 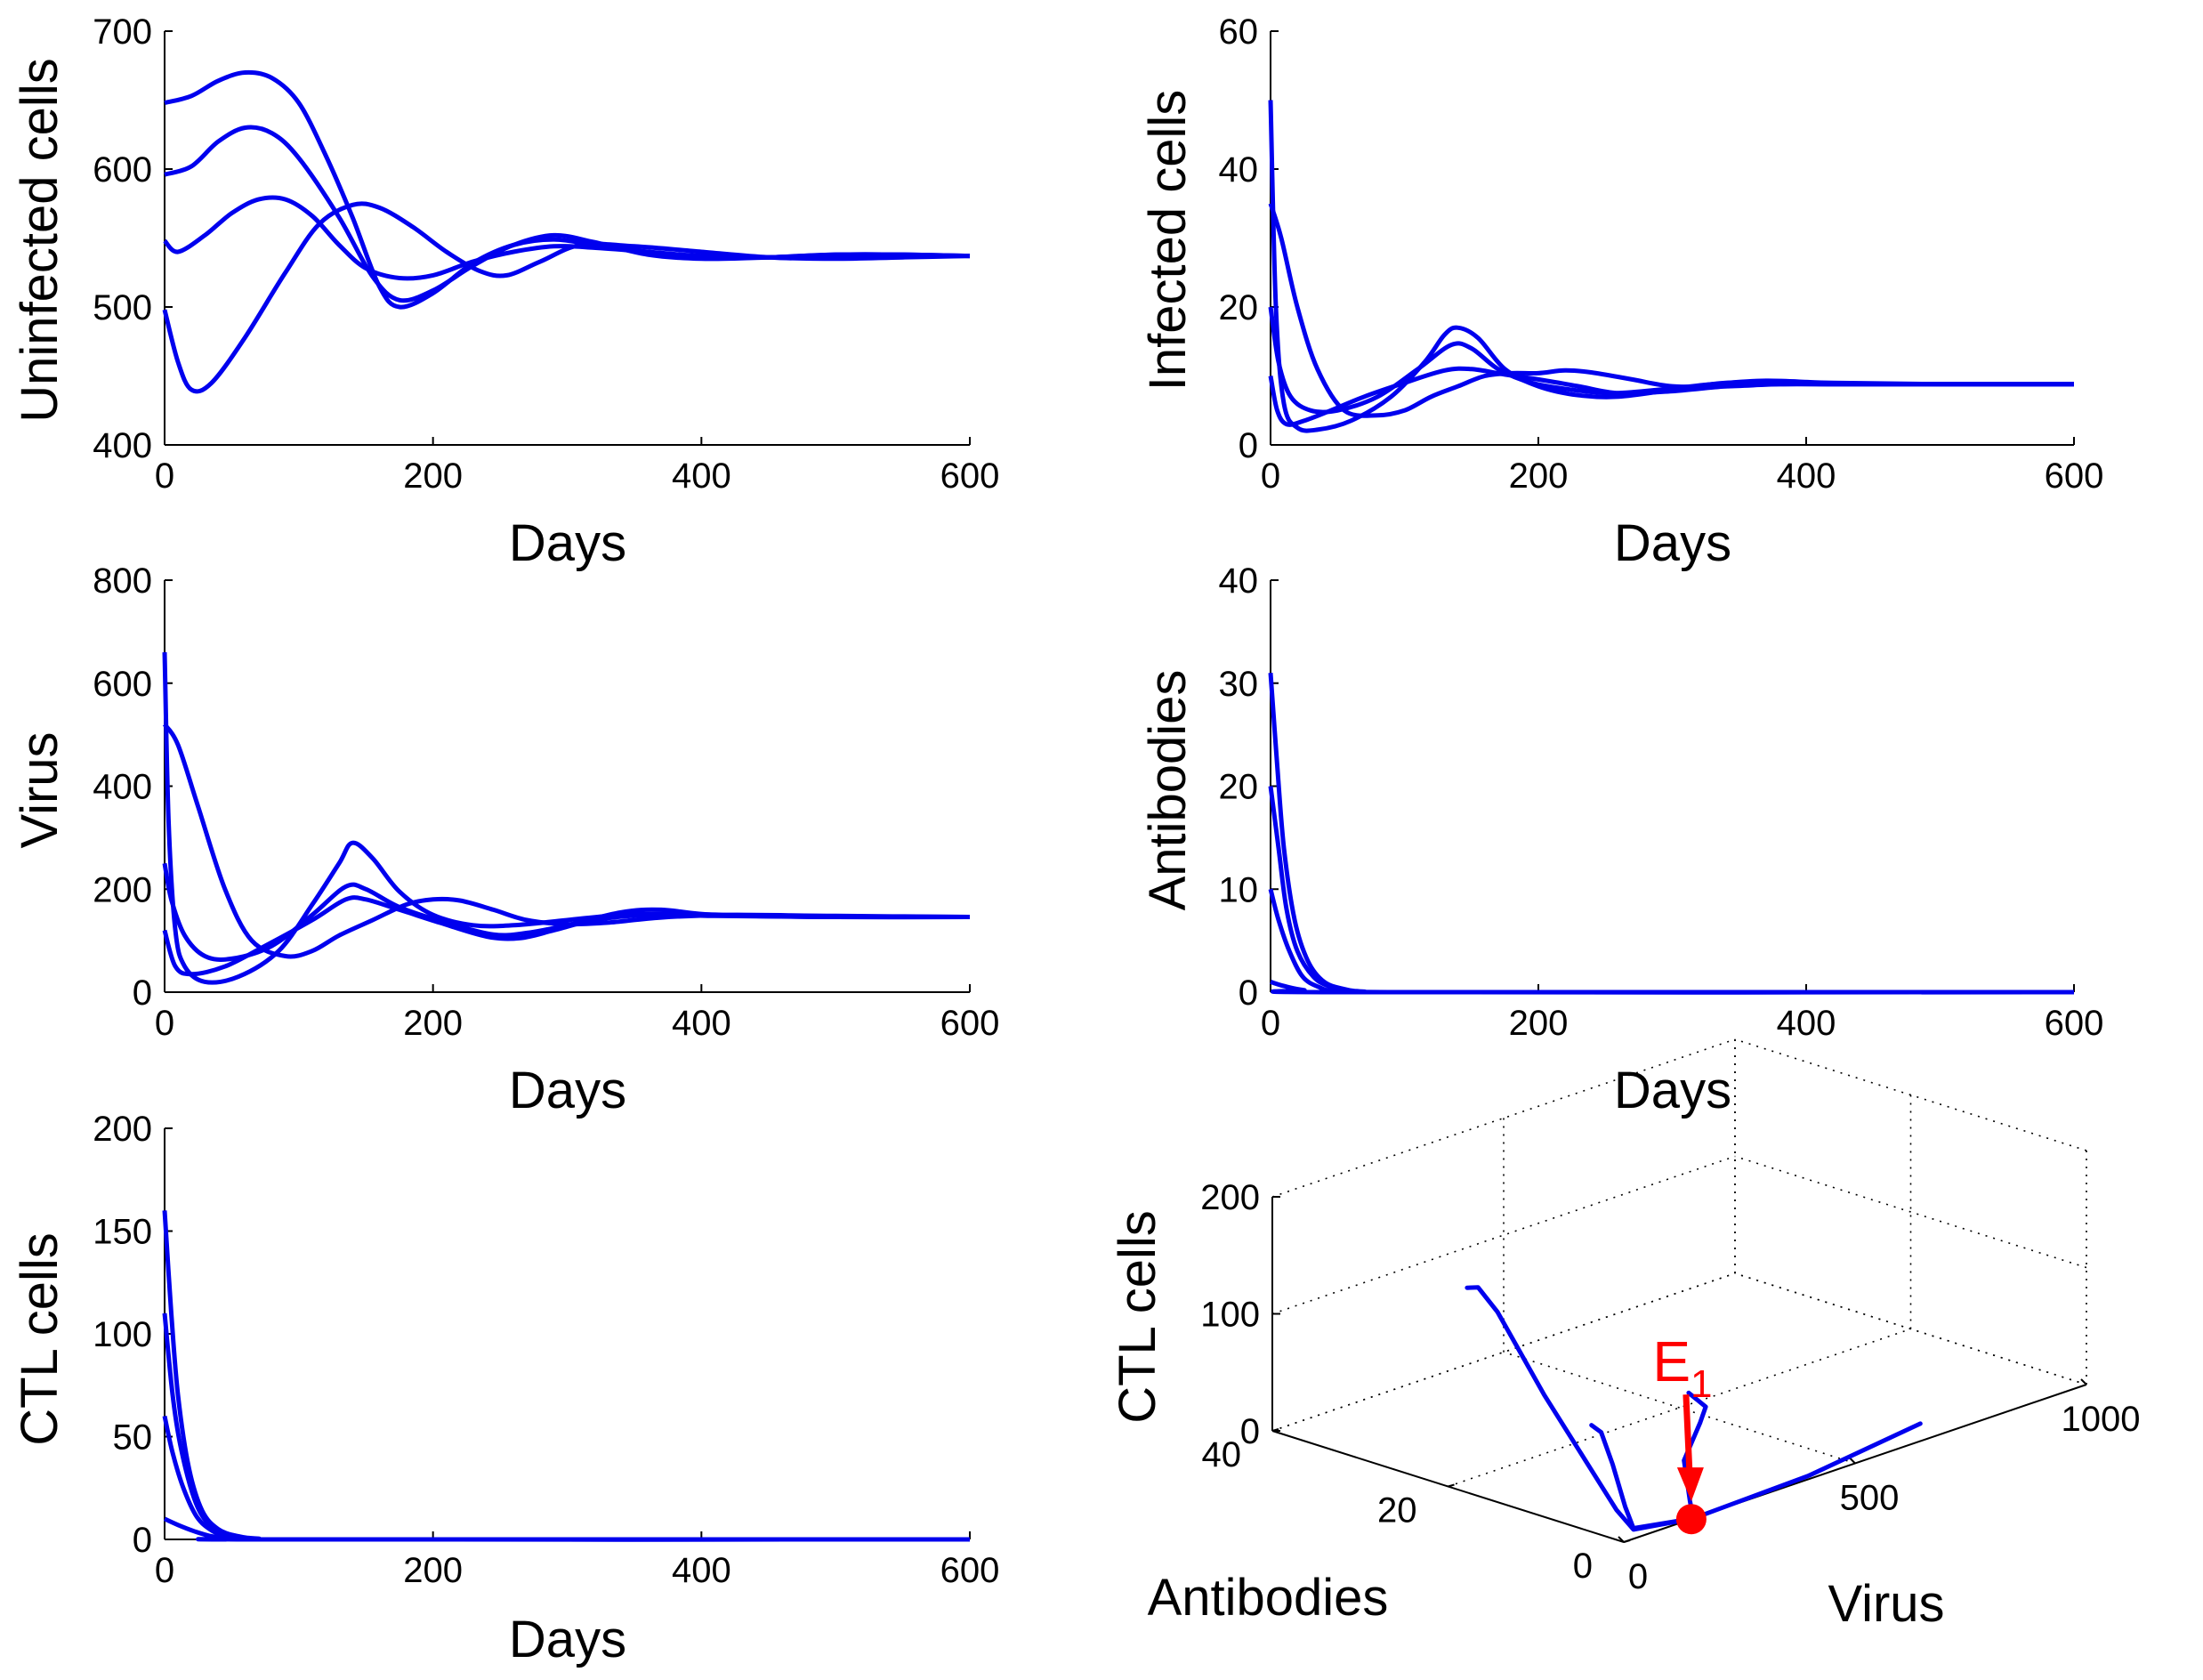 I want to click on equilibrium-point-e1, so click(x=1691, y=1519).